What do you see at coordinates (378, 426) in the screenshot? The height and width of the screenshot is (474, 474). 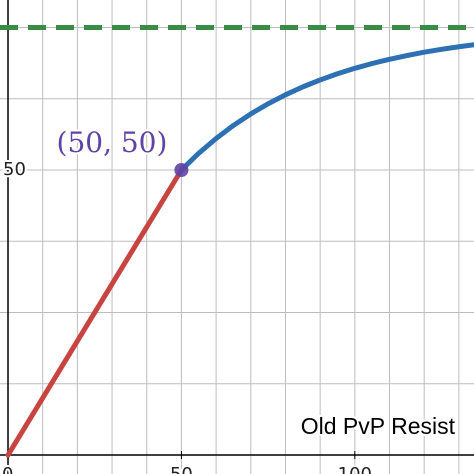 I see `annotation: Old PvP Resist` at bounding box center [378, 426].